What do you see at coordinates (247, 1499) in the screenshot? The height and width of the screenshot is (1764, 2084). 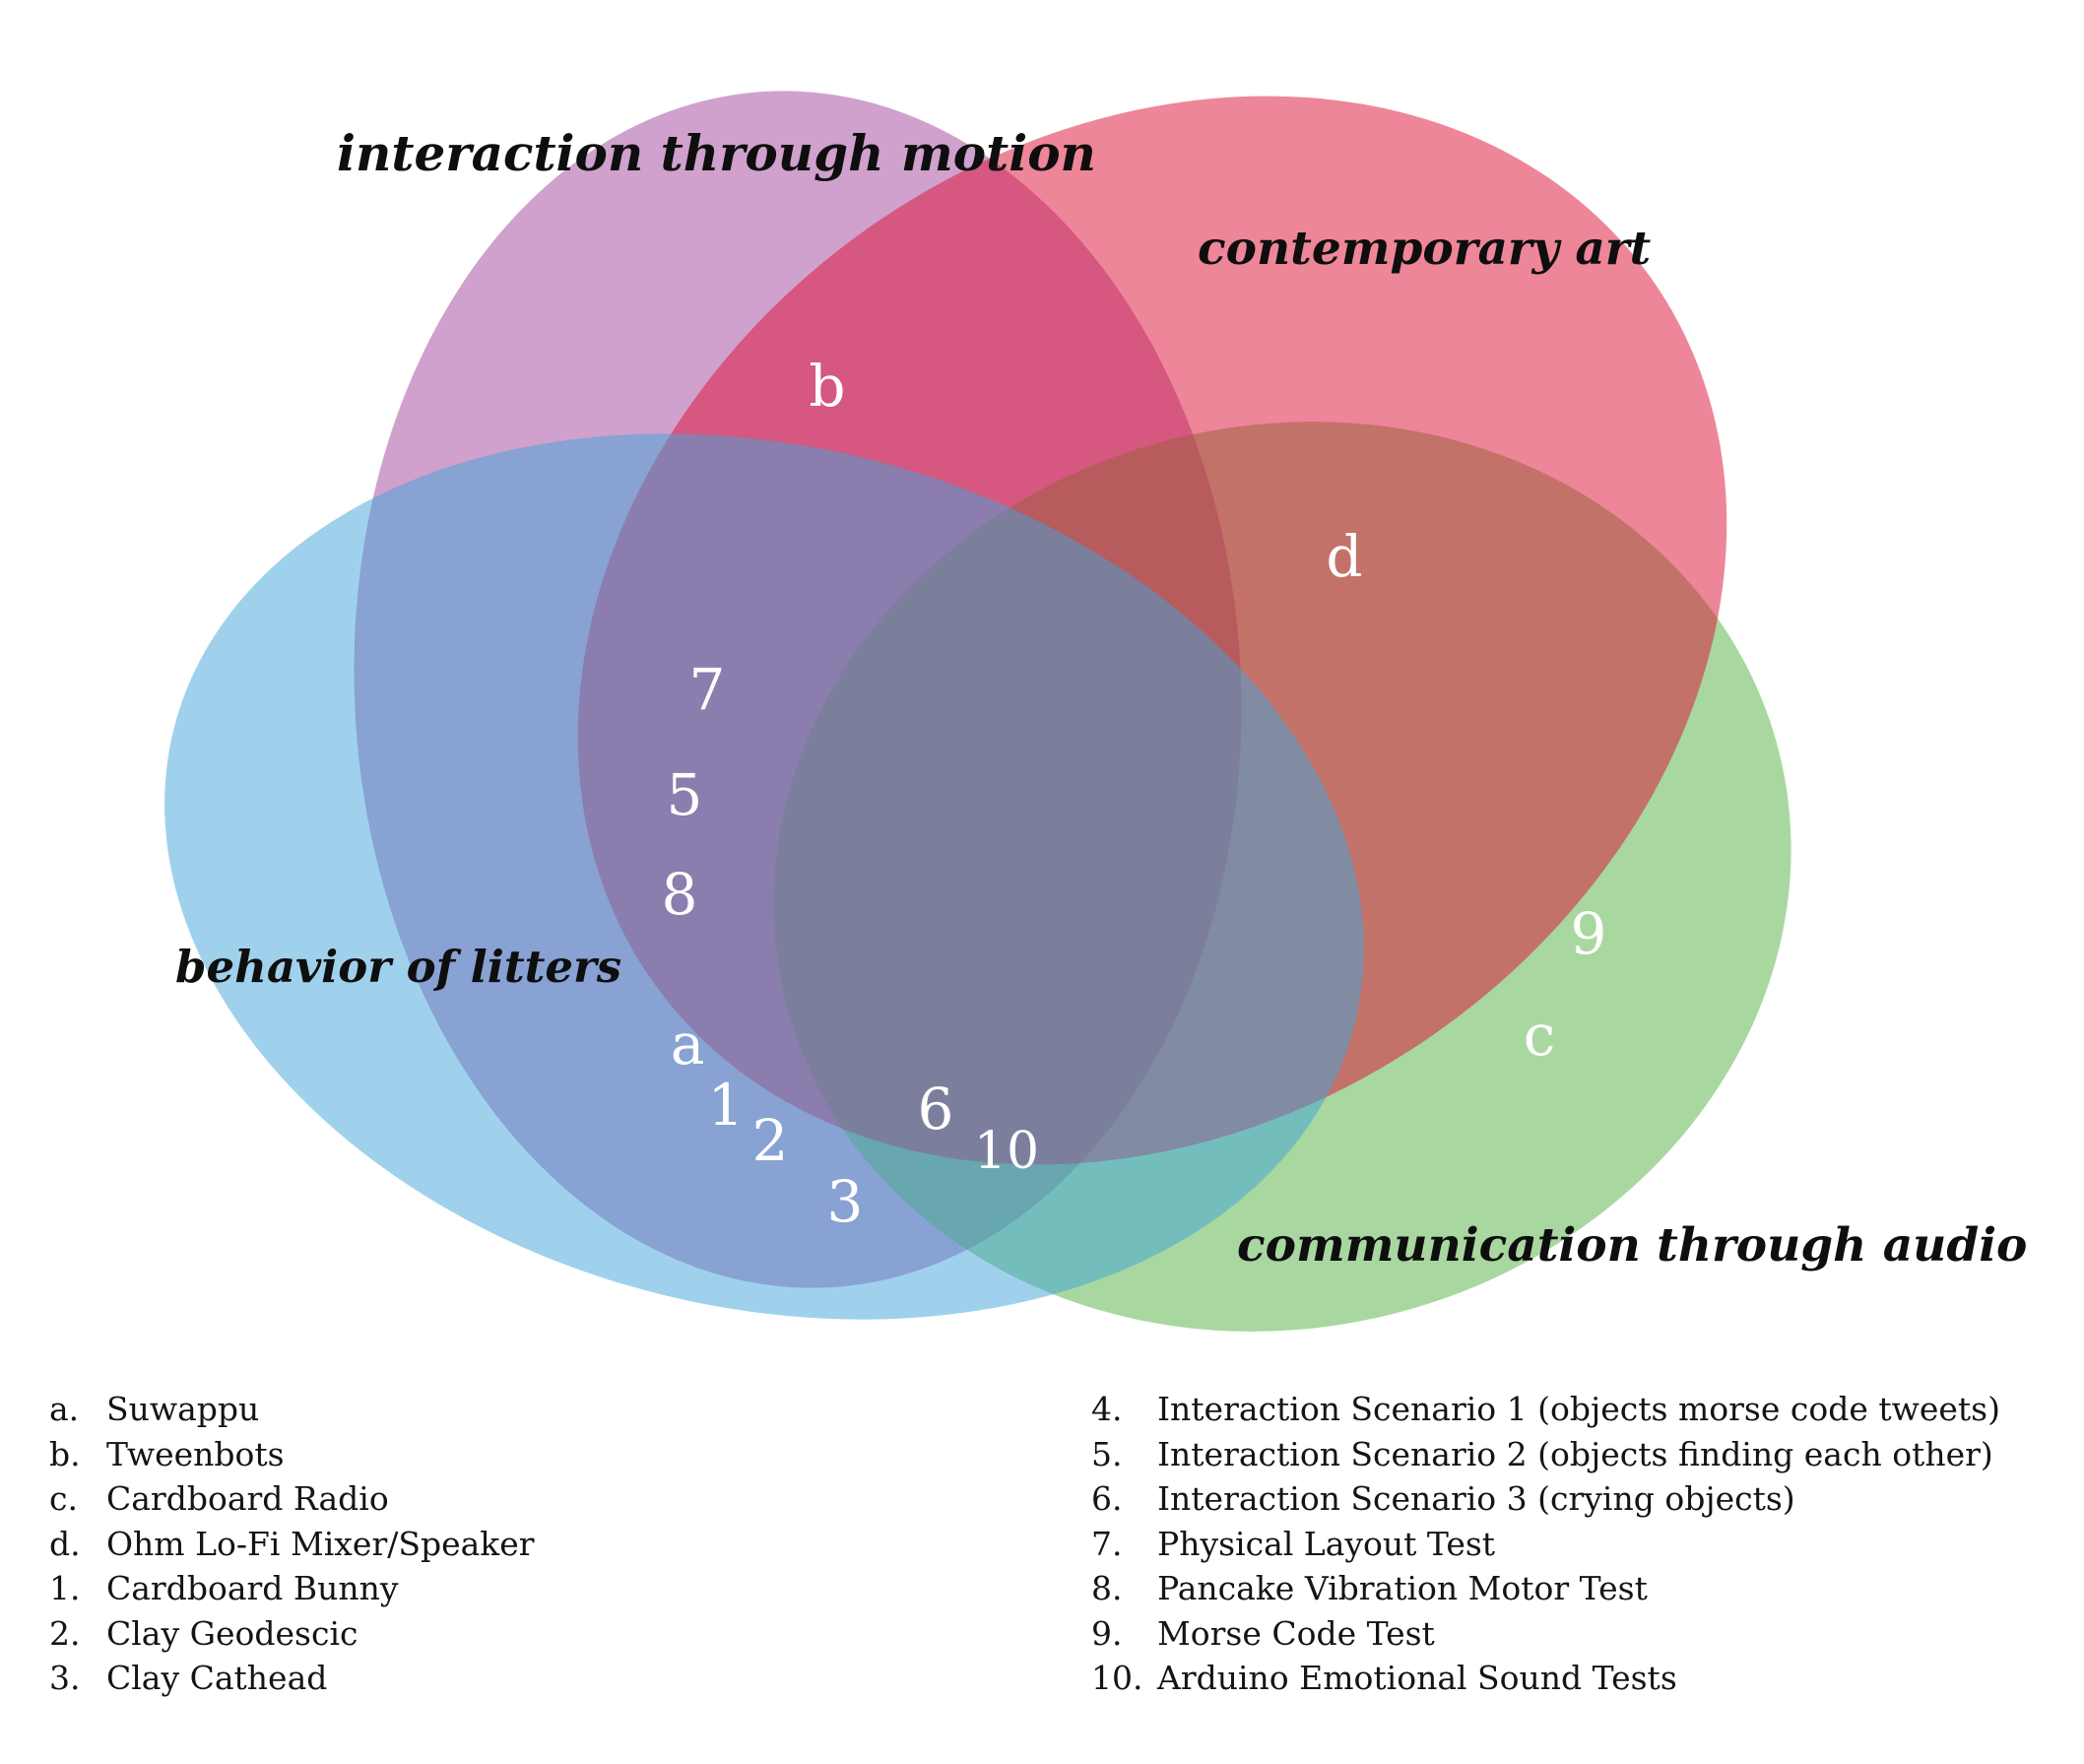 I see `legend-label: Cardboard Radio` at bounding box center [247, 1499].